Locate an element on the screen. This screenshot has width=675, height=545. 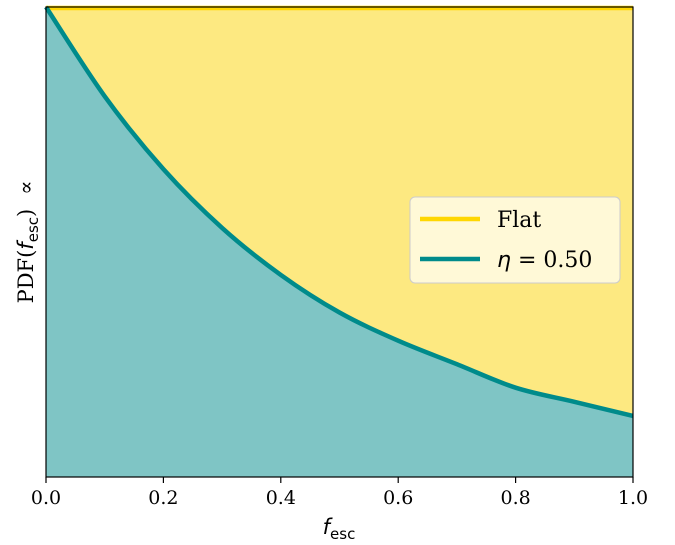
y-axis-label-sub: esc is located at coordinates (33, 229).